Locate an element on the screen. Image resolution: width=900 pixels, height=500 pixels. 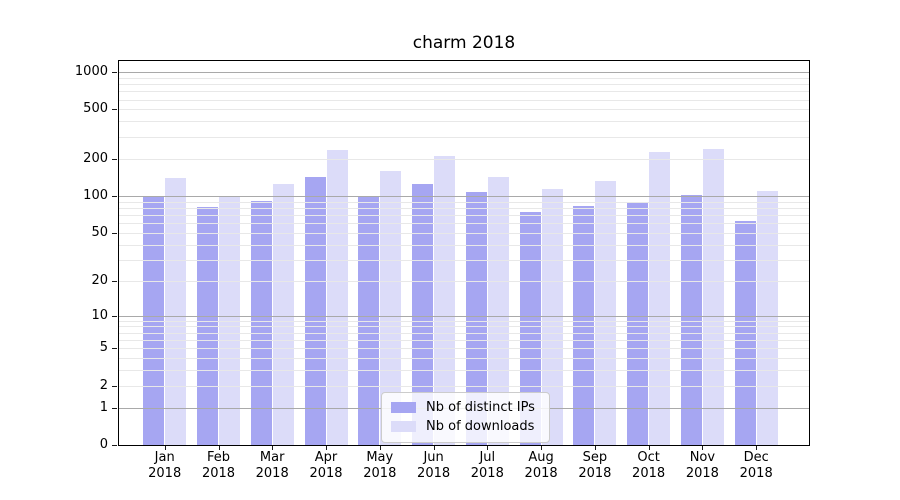
chart-title: charm 2018 is located at coordinates (464, 43).